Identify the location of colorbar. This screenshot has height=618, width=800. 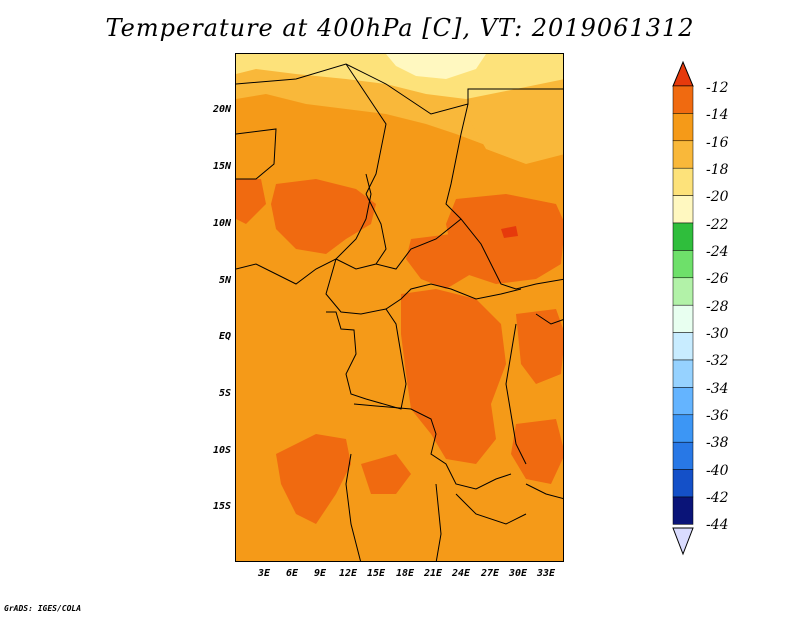
(683, 308).